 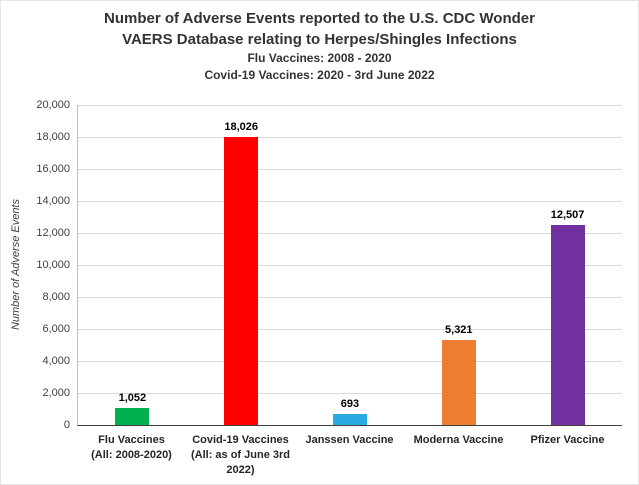 What do you see at coordinates (240, 440) in the screenshot?
I see `x-axis-category-label-line: Covid-19 Vaccines` at bounding box center [240, 440].